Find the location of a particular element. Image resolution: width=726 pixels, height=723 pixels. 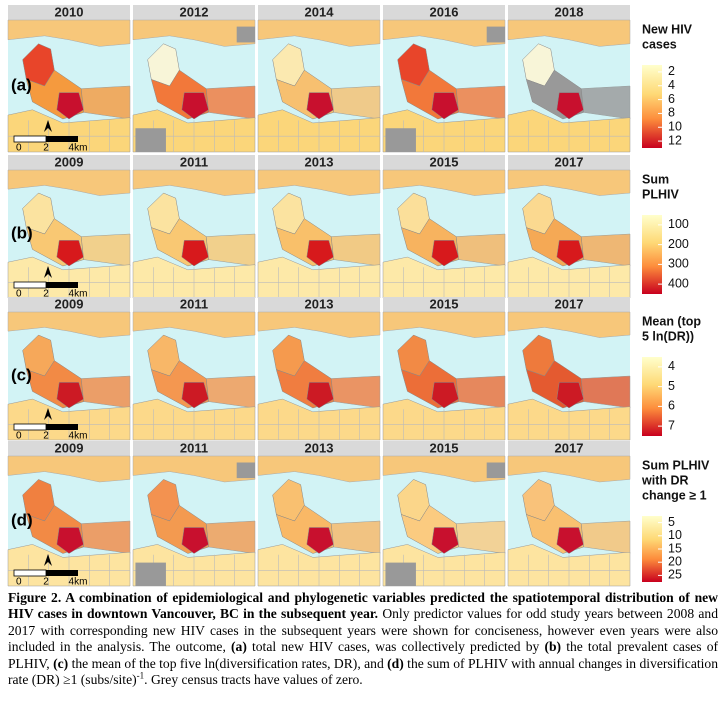

scale-white is located at coordinates (30, 427).